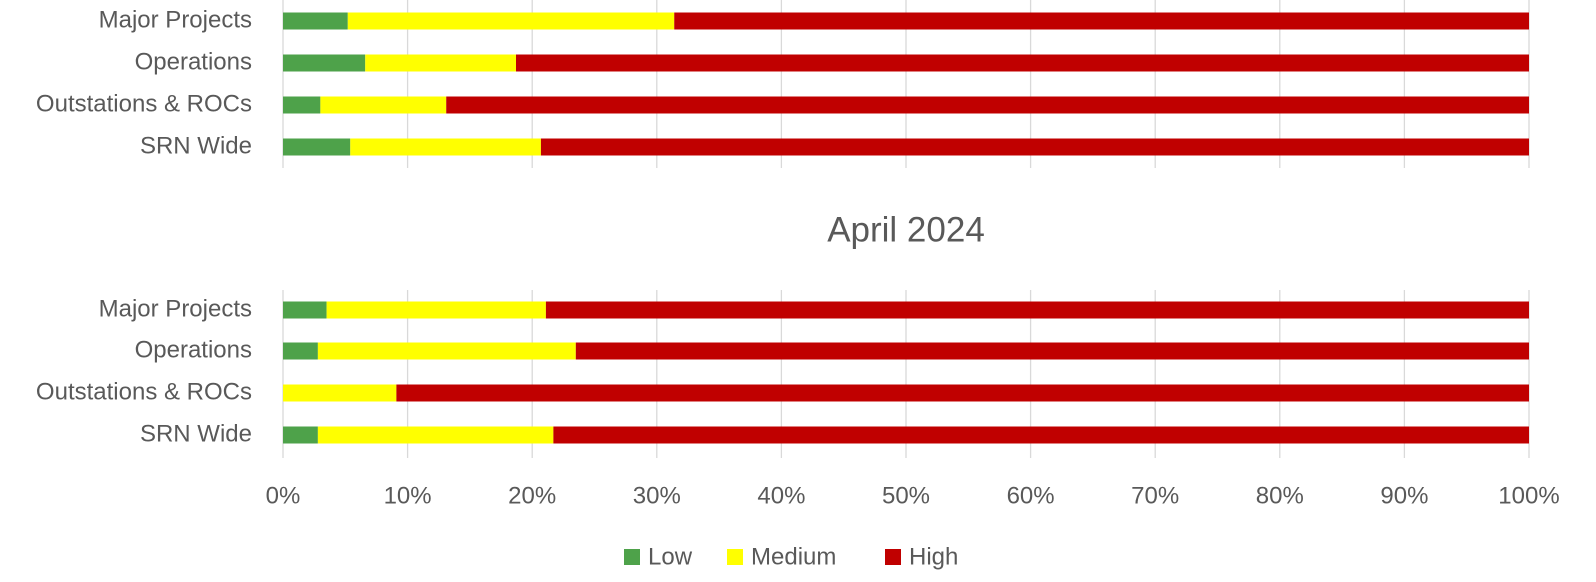 Image resolution: width=1596 pixels, height=582 pixels. What do you see at coordinates (1155, 495) in the screenshot?
I see `x-tick-label: 70%` at bounding box center [1155, 495].